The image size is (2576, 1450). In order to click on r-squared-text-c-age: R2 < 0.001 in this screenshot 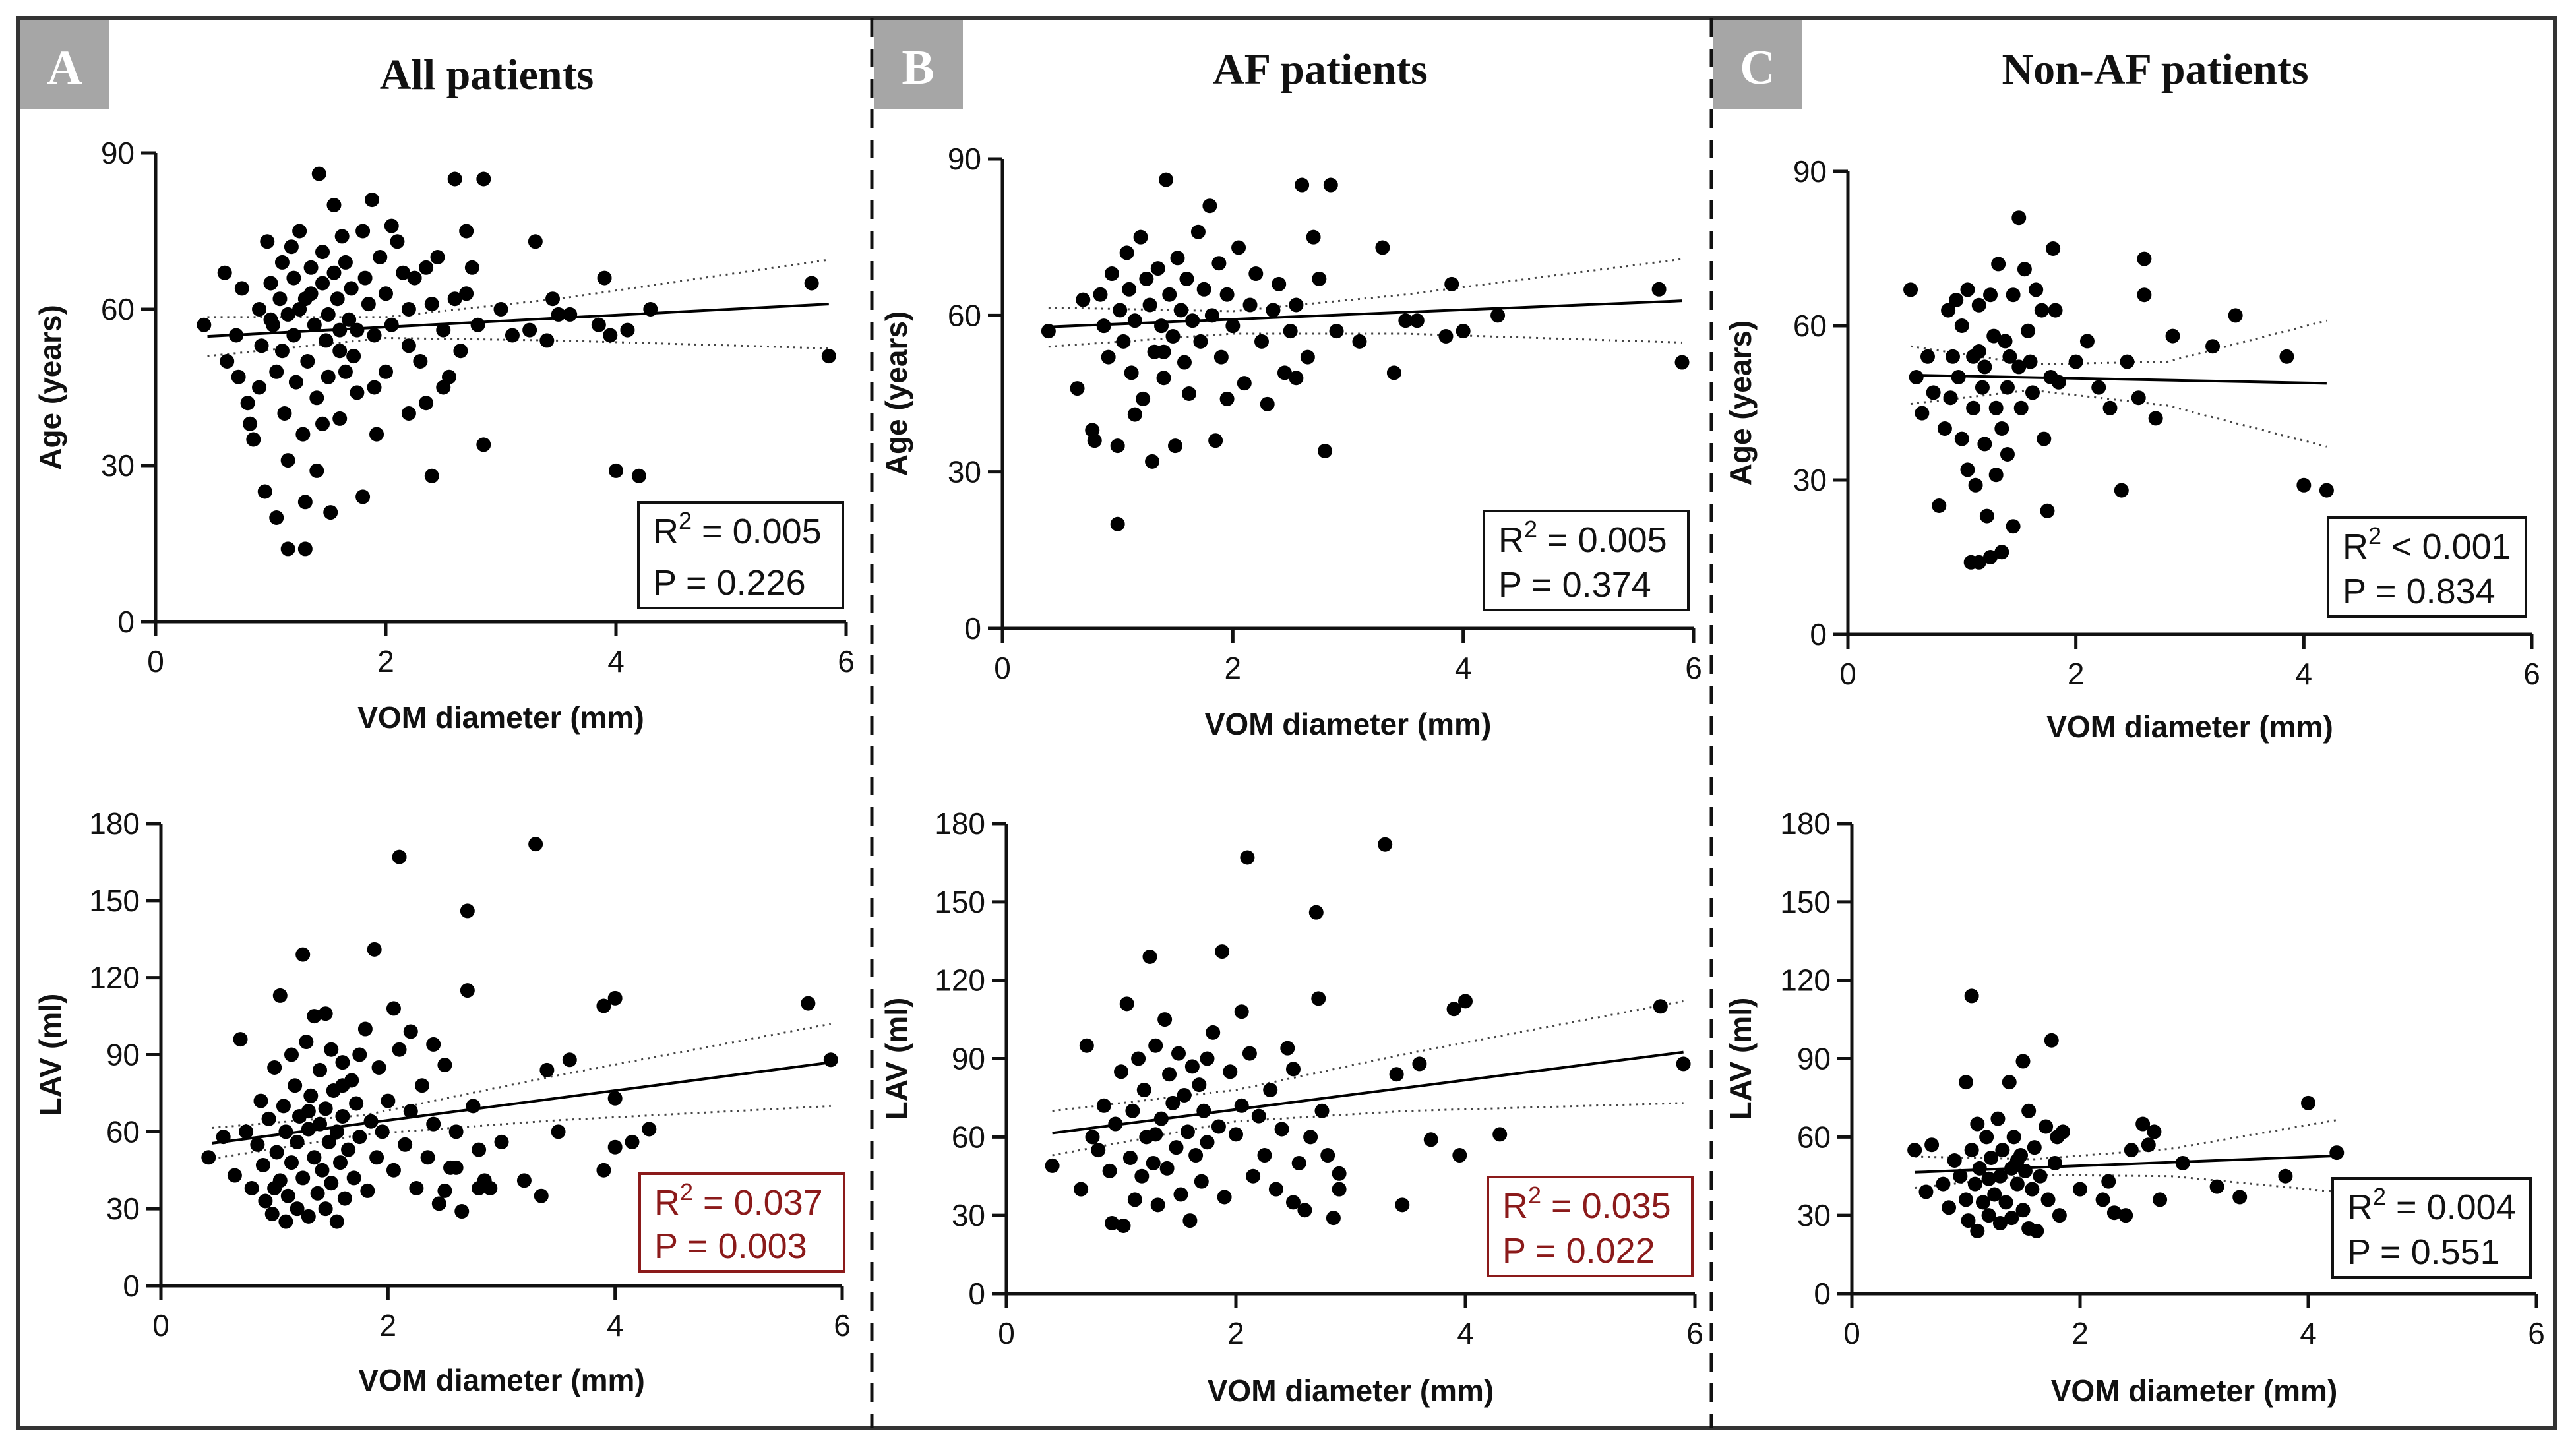, I will do `click(2427, 544)`.